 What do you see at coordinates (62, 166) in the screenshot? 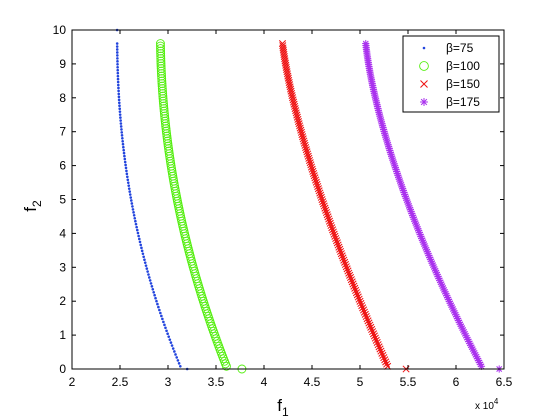
I see `y-tick-label: 6` at bounding box center [62, 166].